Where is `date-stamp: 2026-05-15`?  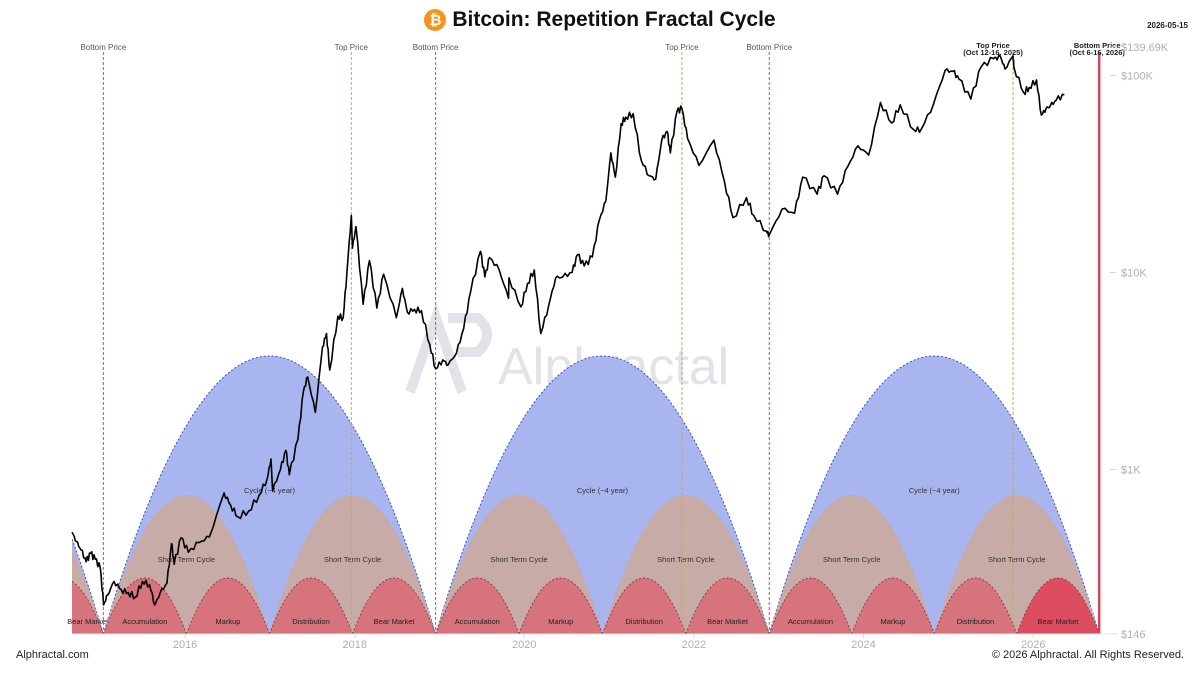 date-stamp: 2026-05-15 is located at coordinates (1167, 25).